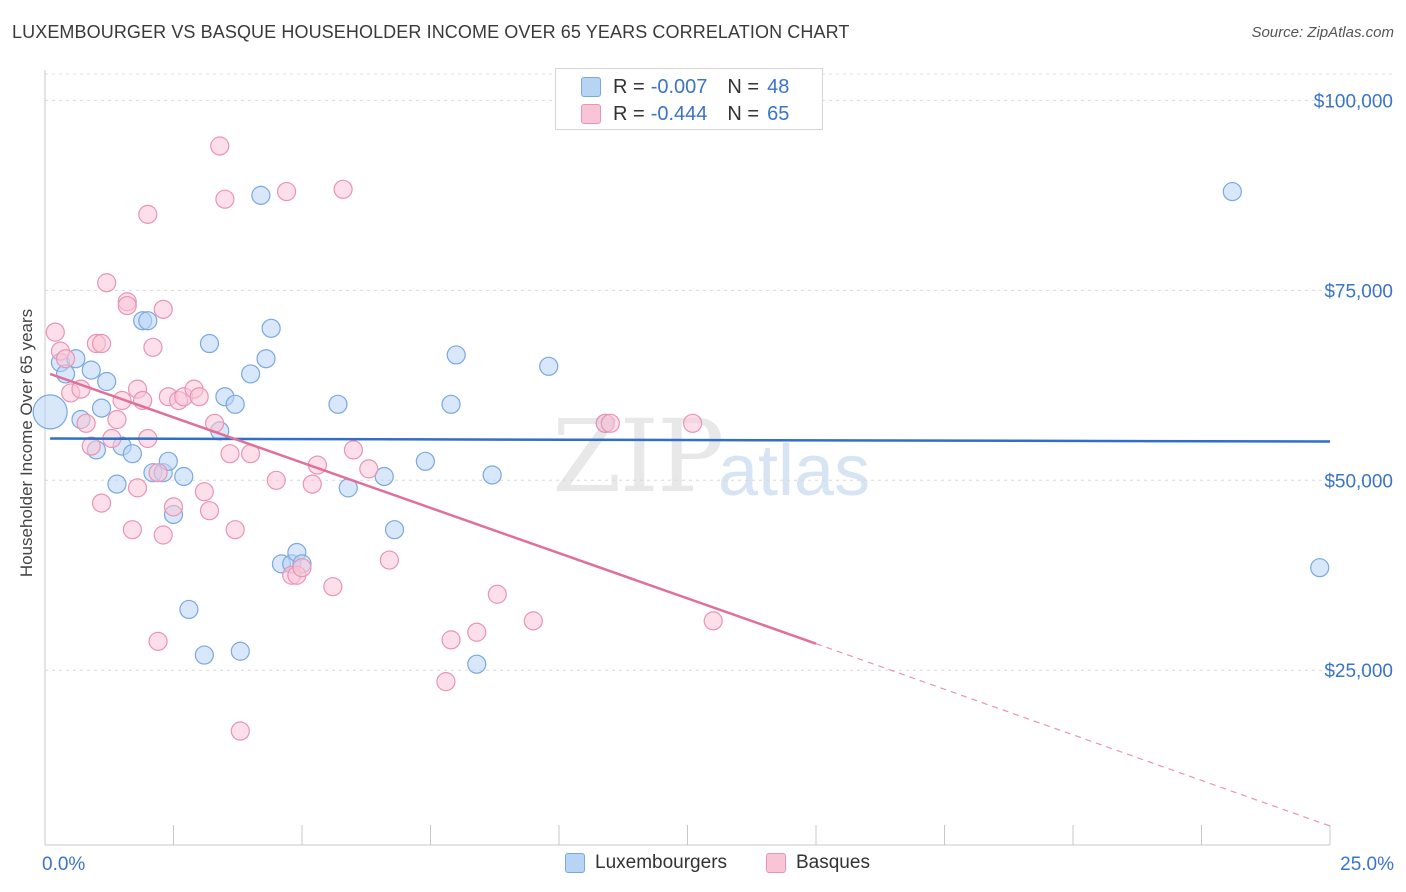 Image resolution: width=1406 pixels, height=892 pixels. Describe the element at coordinates (833, 862) in the screenshot. I see `legend-label: Basques` at that location.